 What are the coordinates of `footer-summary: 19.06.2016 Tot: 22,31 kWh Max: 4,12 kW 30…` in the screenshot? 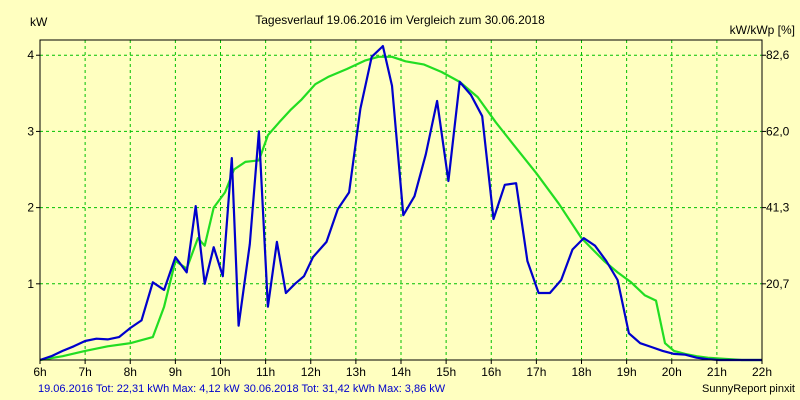 It's located at (242, 389).